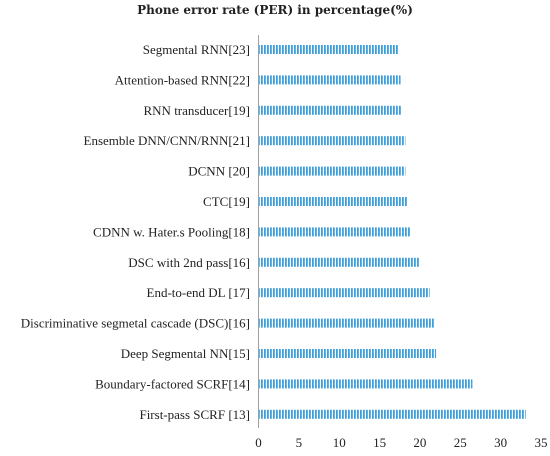  I want to click on x-tick-label: 30, so click(500, 442).